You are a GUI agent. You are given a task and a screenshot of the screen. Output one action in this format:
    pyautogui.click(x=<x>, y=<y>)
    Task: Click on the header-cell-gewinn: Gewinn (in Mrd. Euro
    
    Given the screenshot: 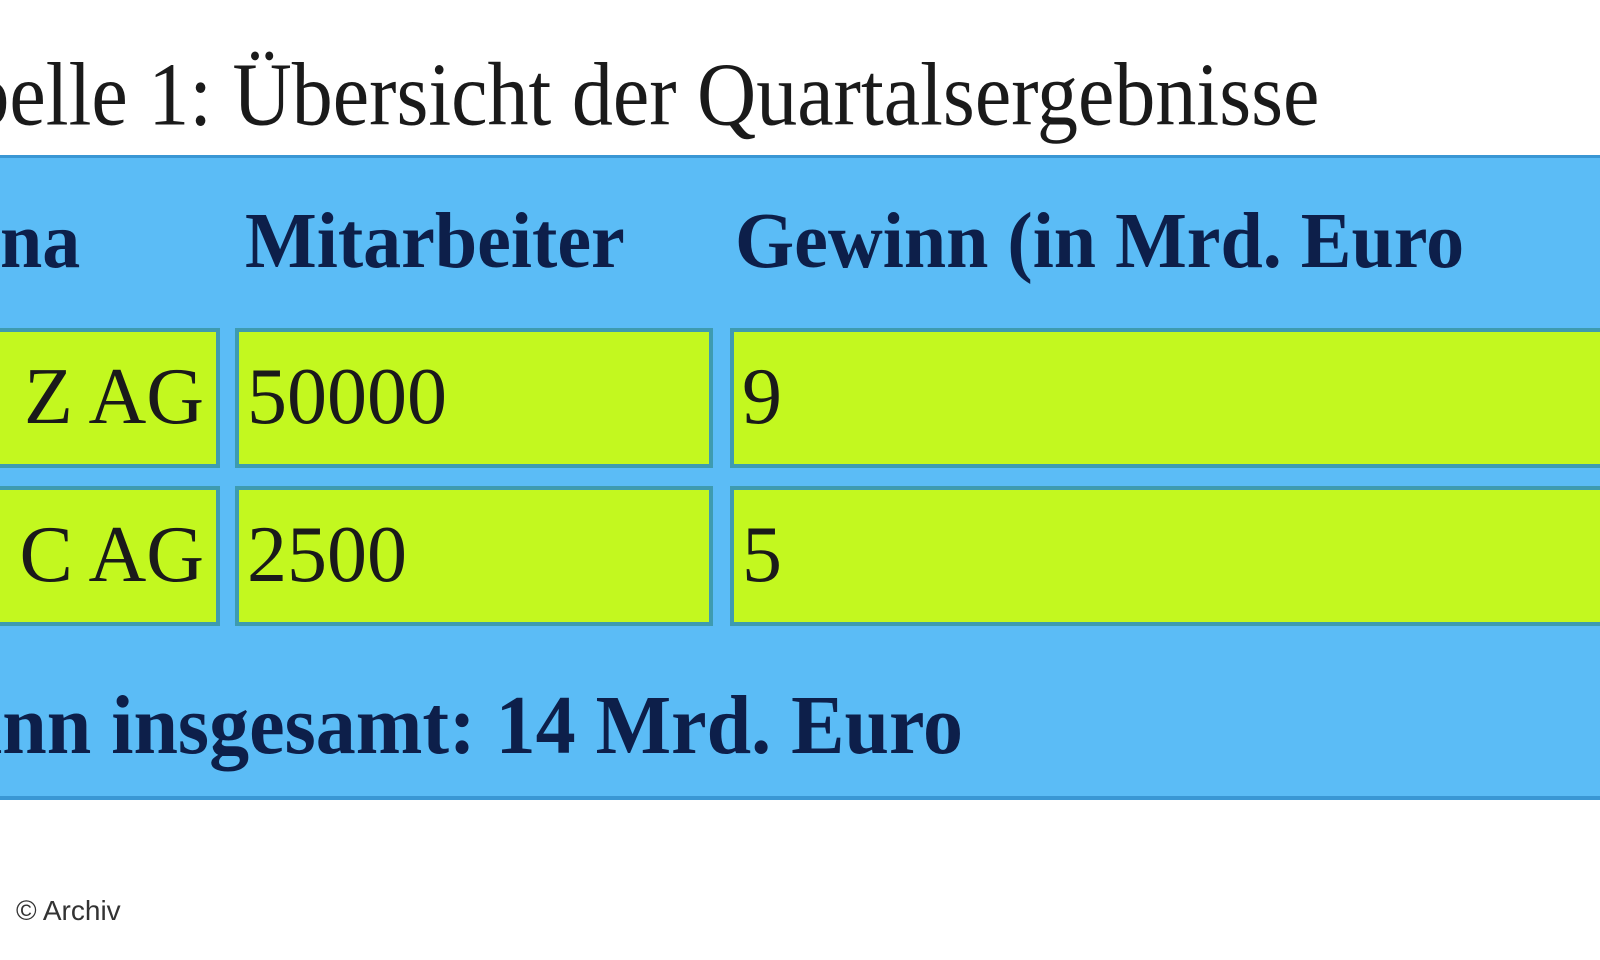 What is the action you would take?
    pyautogui.click(x=1100, y=240)
    